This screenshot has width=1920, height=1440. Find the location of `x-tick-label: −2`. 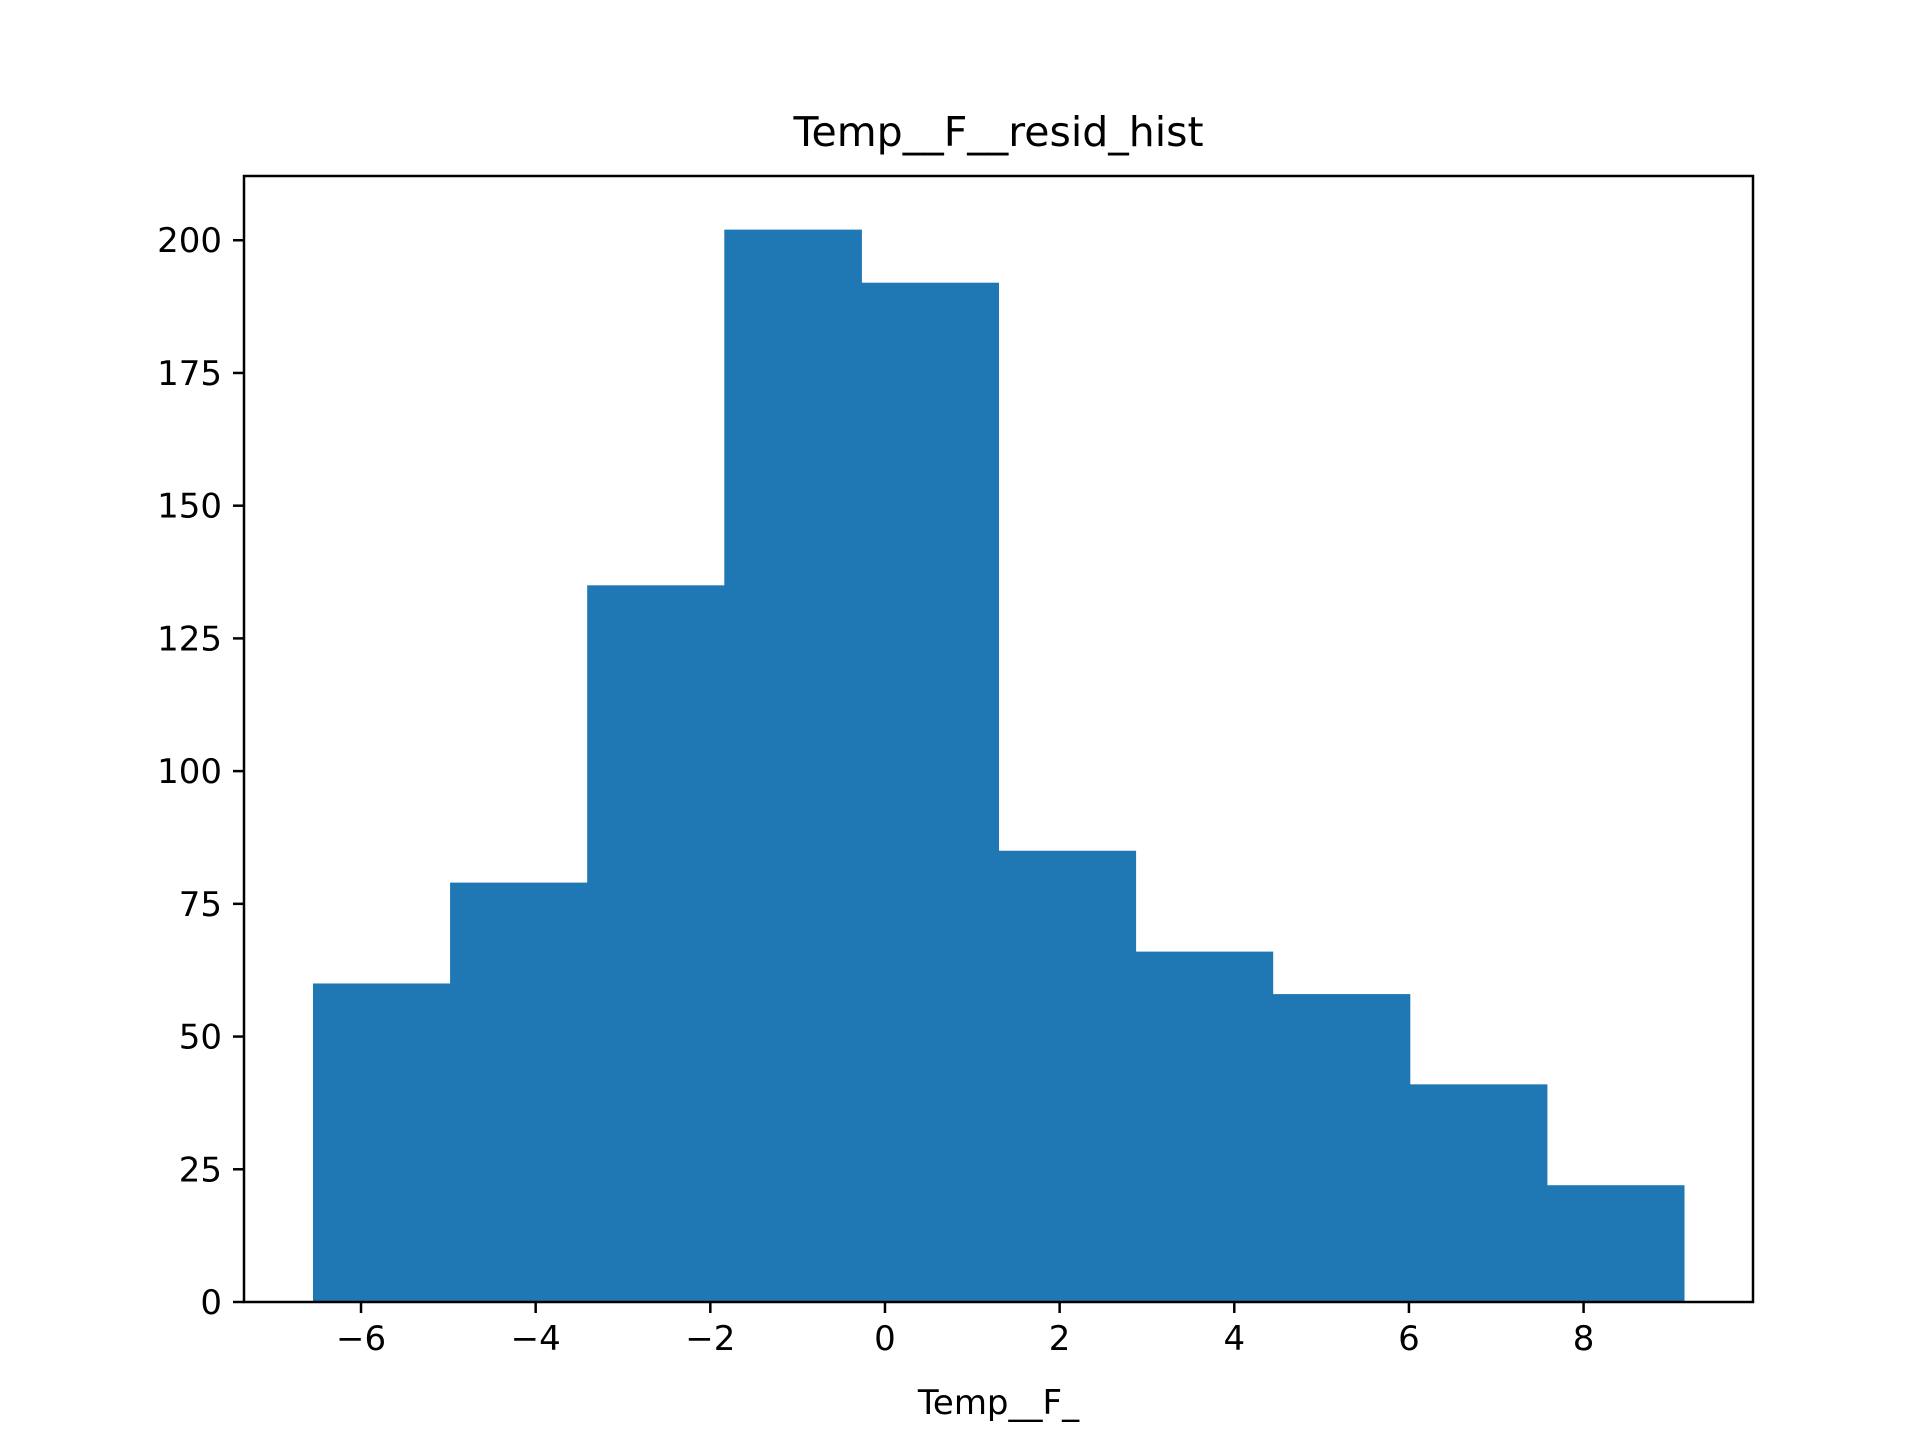

x-tick-label: −2 is located at coordinates (710, 1339).